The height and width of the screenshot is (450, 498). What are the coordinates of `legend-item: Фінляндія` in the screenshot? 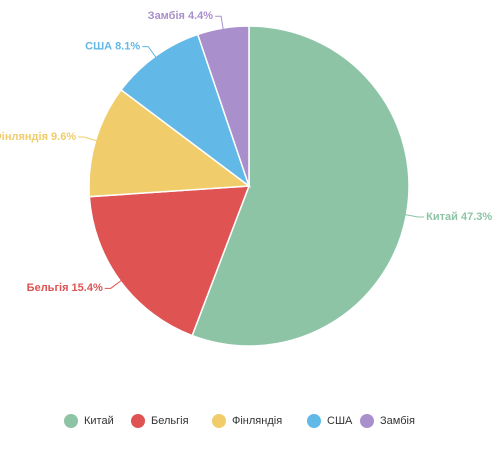 It's located at (247, 421).